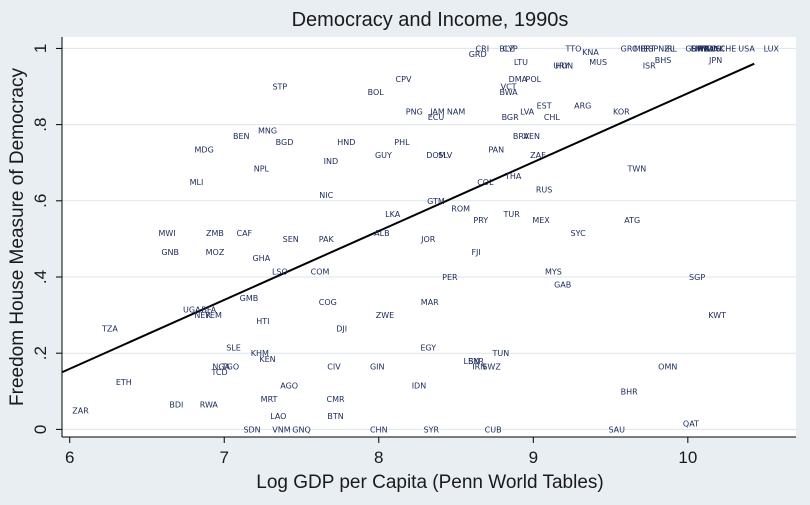 The height and width of the screenshot is (505, 810). I want to click on point-label: MUS, so click(598, 62).